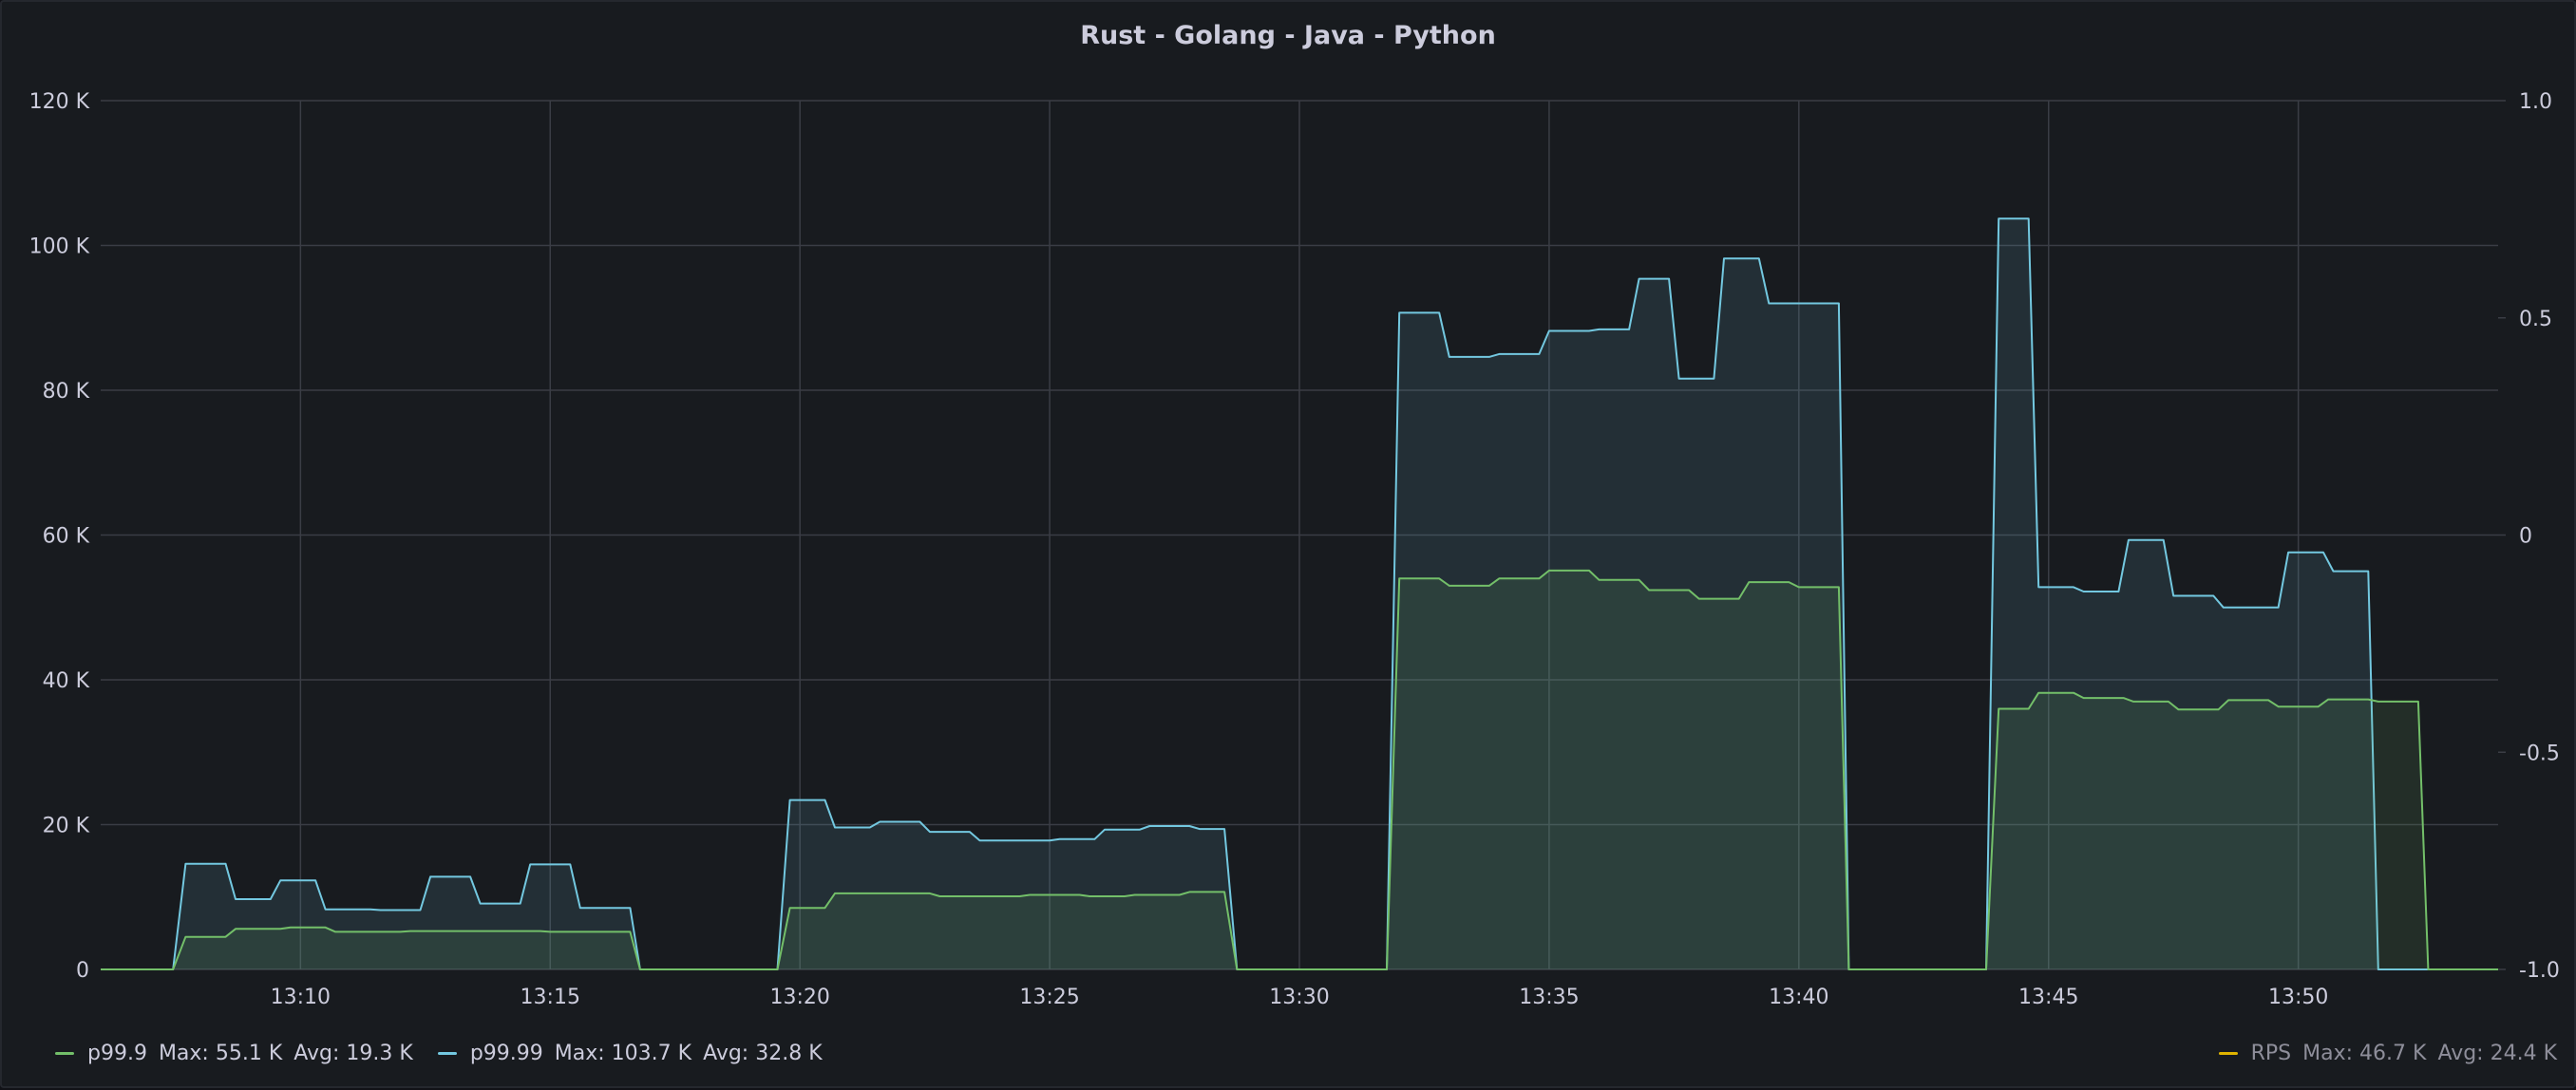  I want to click on x-tick-label: 13:15, so click(550, 997).